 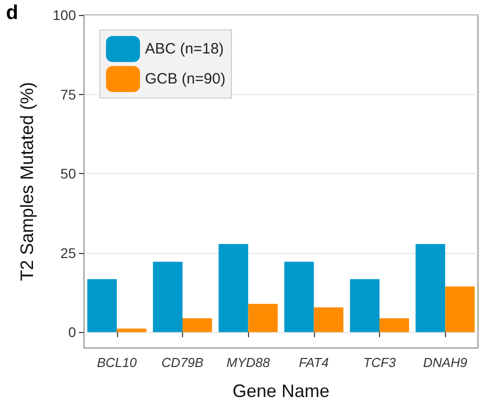 What do you see at coordinates (185, 79) in the screenshot?
I see `legend-label: GCB (n=90)` at bounding box center [185, 79].